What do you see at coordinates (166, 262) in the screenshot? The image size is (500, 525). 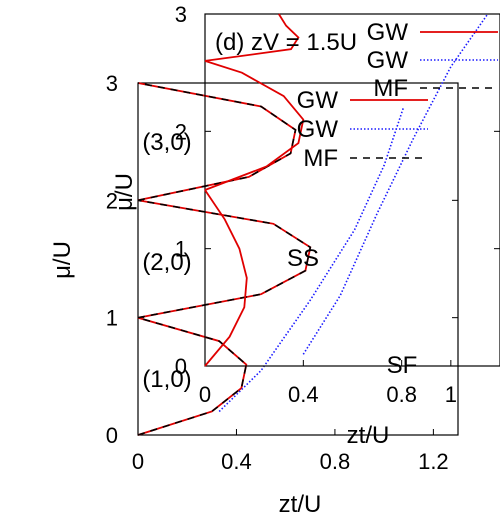 I see `region-label: (2,0)` at bounding box center [166, 262].